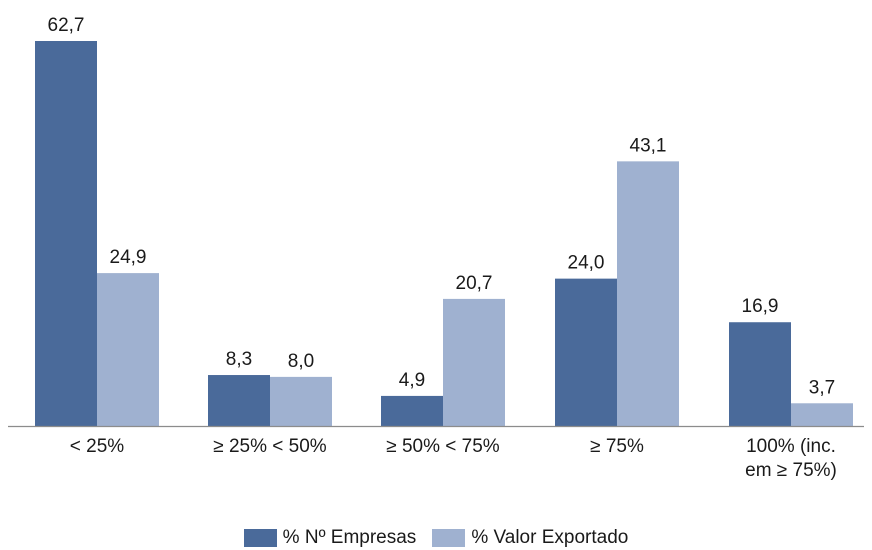 This screenshot has width=872, height=550. What do you see at coordinates (474, 283) in the screenshot?
I see `data-label-s1-c2: 20,7` at bounding box center [474, 283].